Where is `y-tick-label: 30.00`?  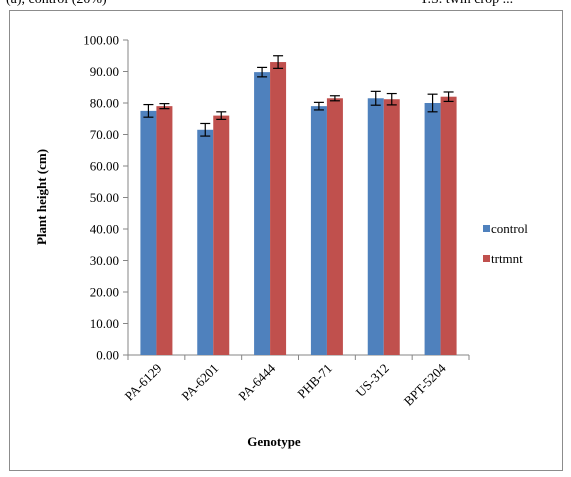 y-tick-label: 30.00 is located at coordinates (104, 260).